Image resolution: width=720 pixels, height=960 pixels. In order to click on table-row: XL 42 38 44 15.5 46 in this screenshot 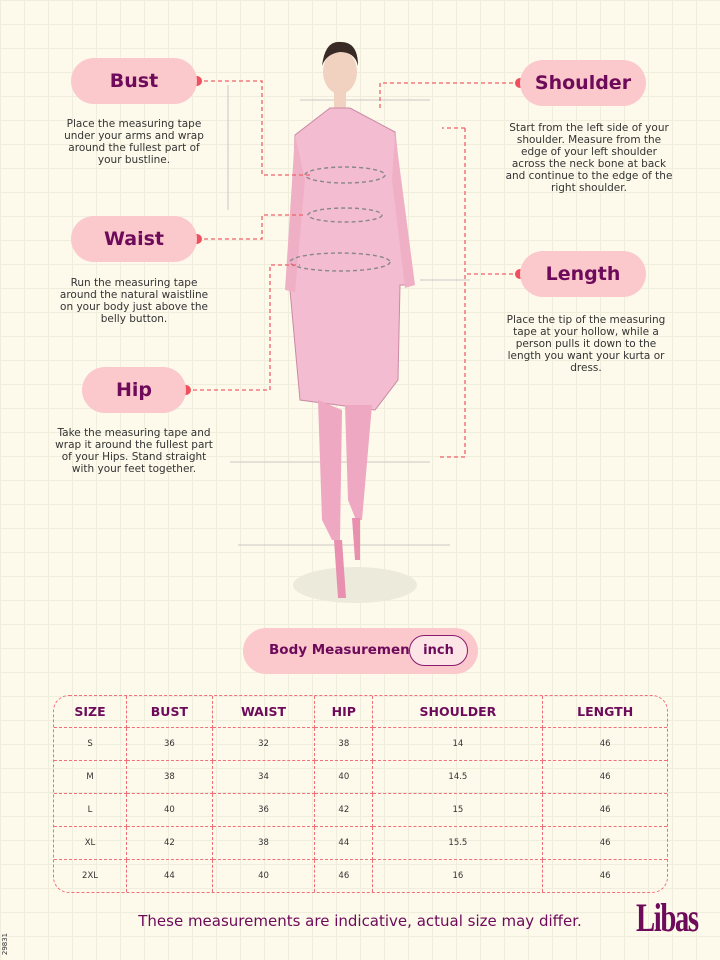, I will do `click(360, 843)`.